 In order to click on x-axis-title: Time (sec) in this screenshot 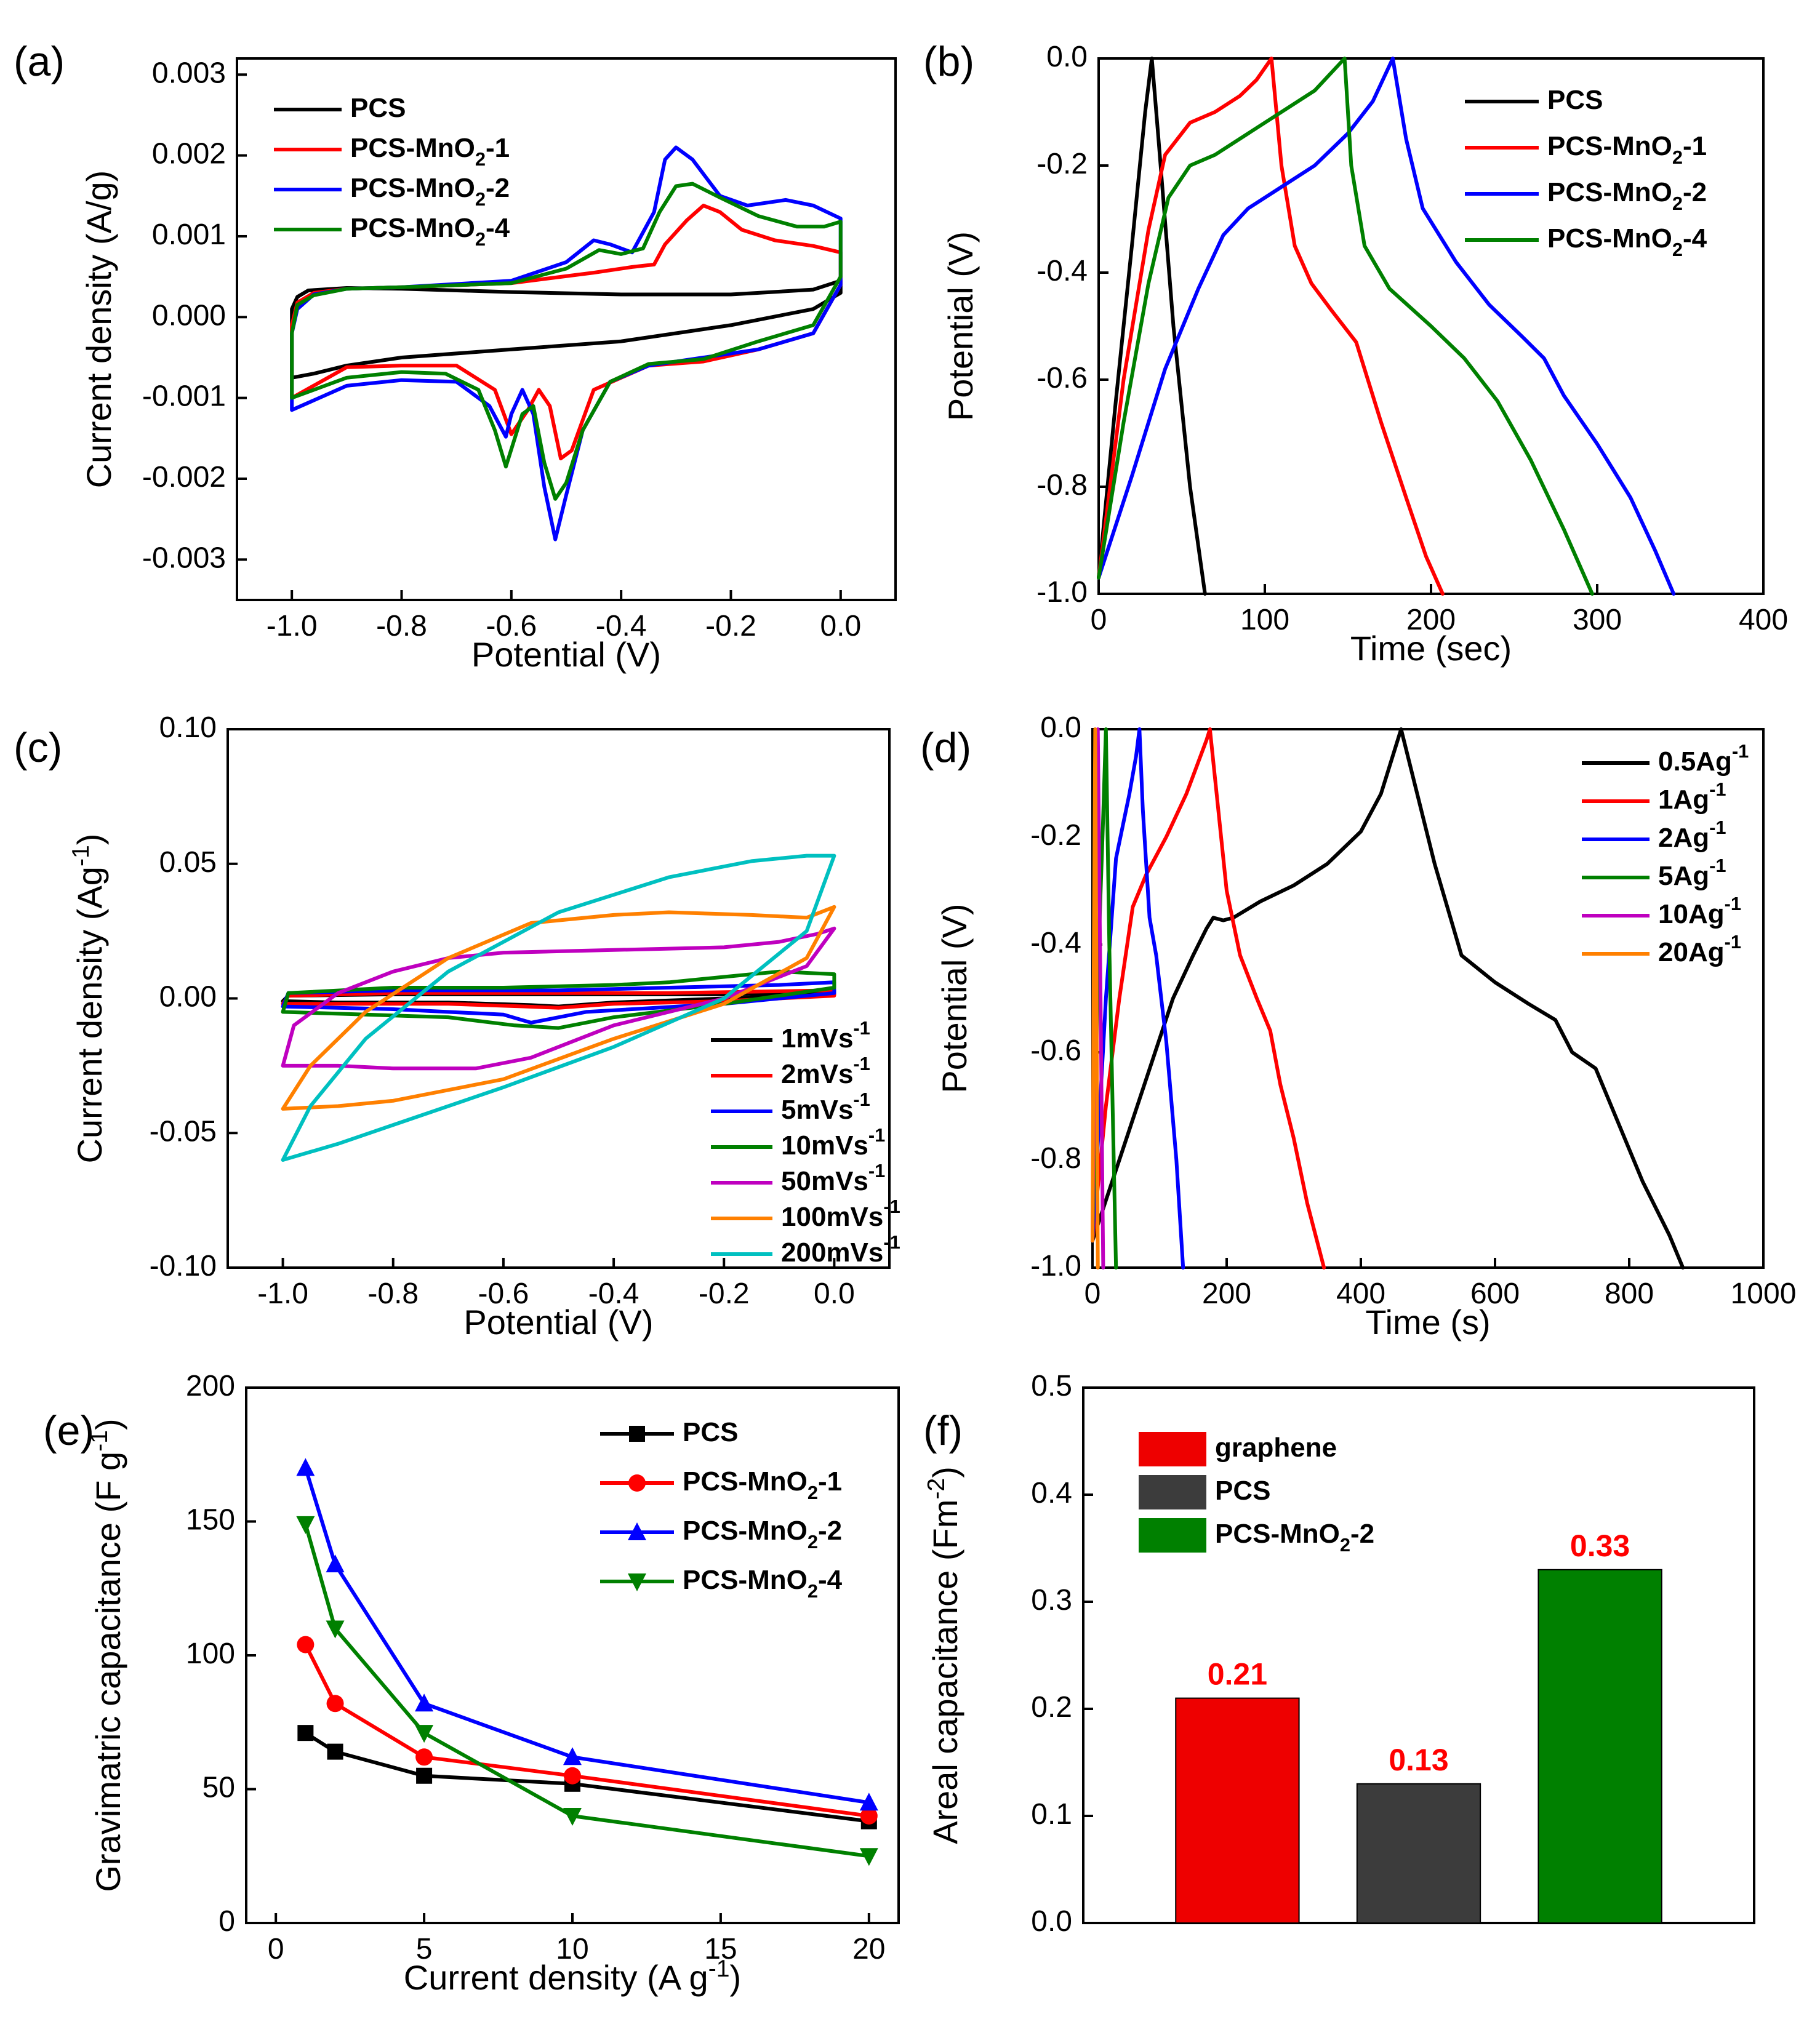, I will do `click(1431, 648)`.